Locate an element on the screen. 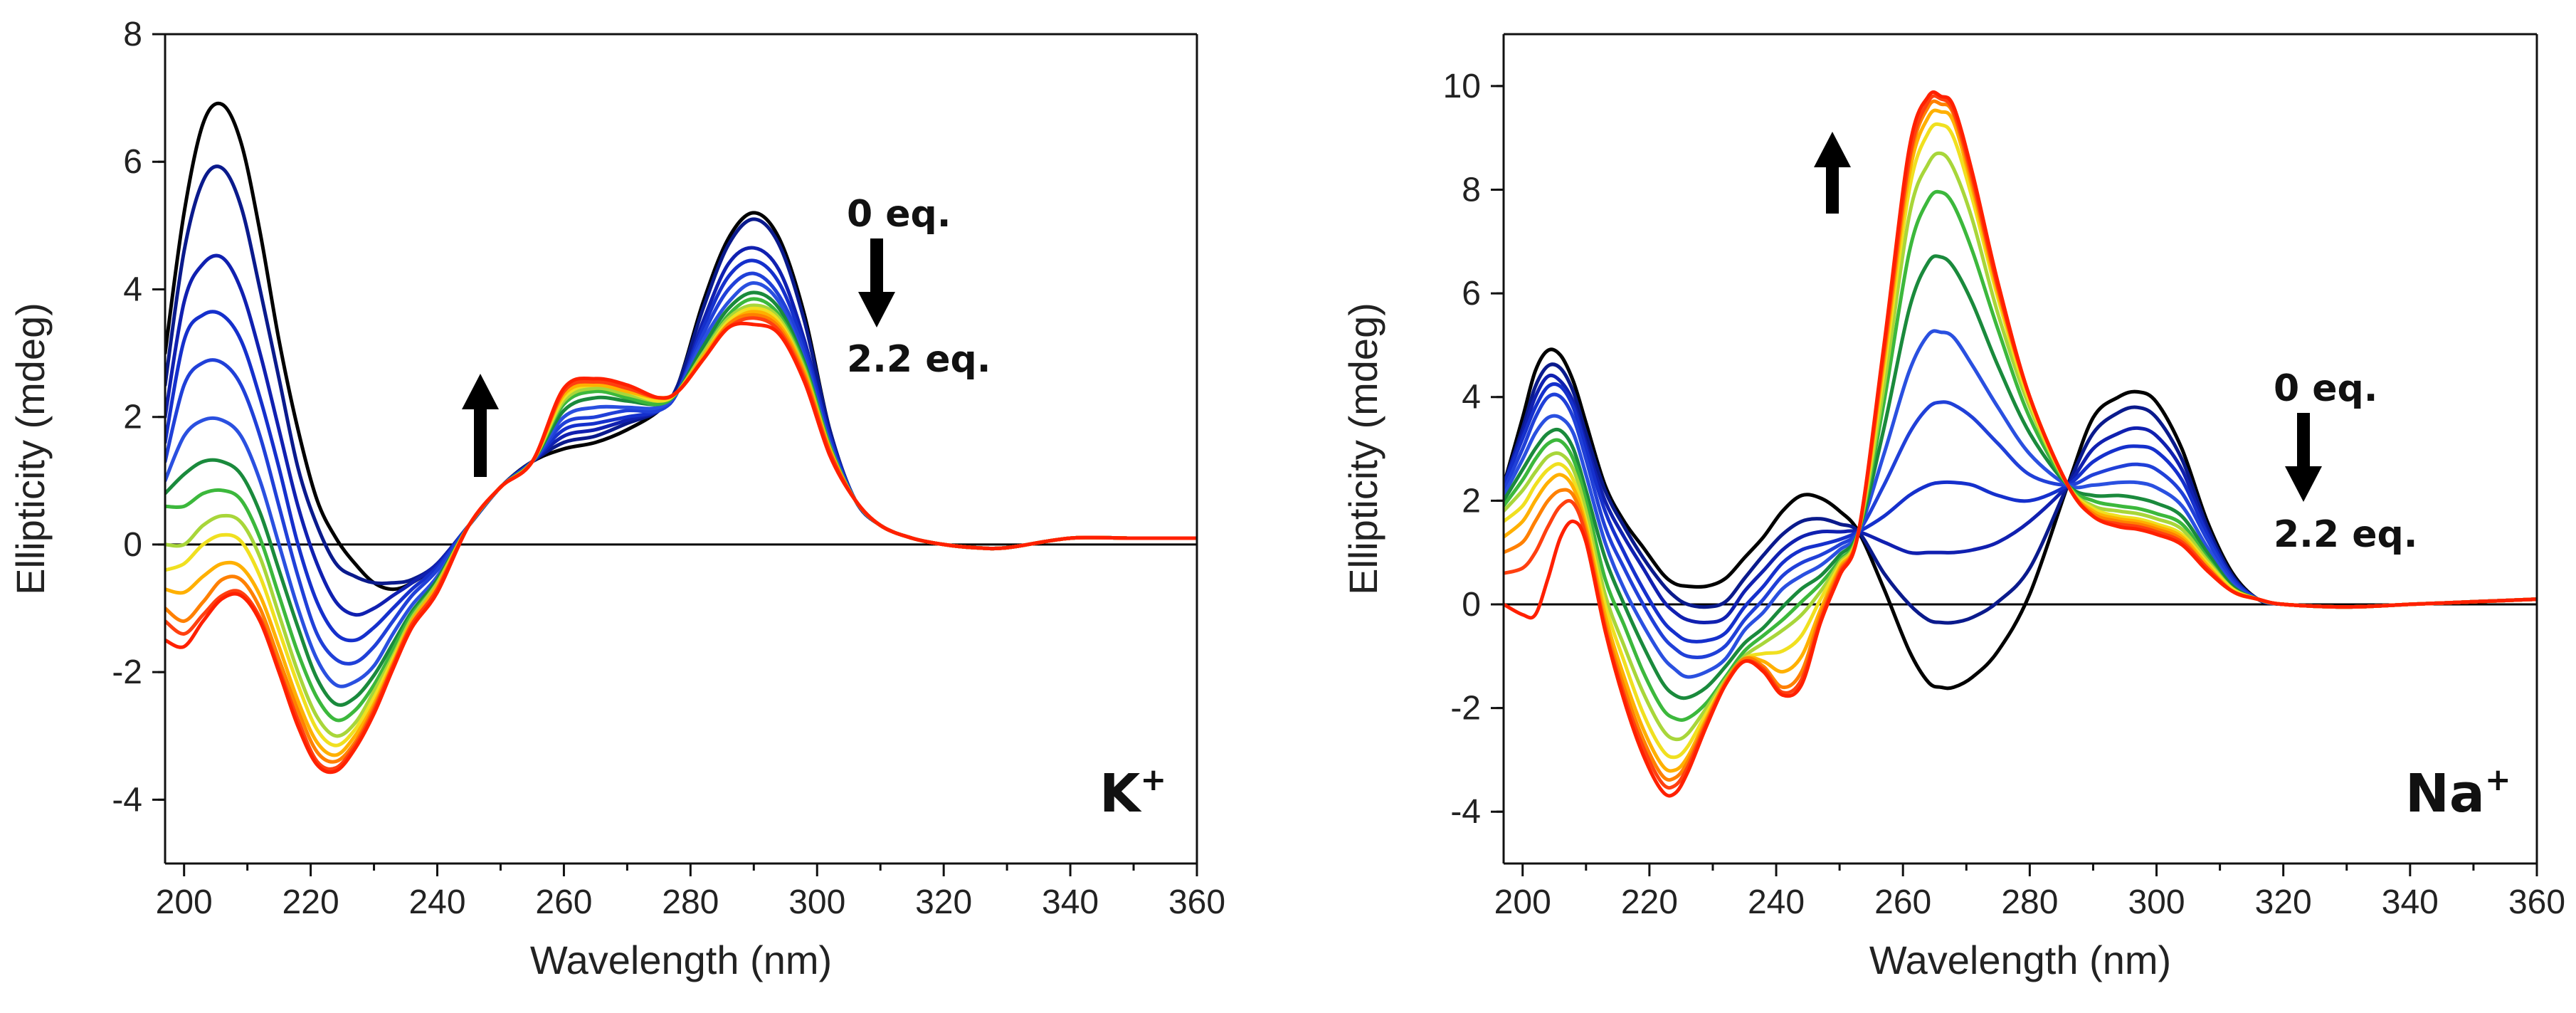 The height and width of the screenshot is (1013, 2576). ion-symbol: K is located at coordinates (1120, 794).